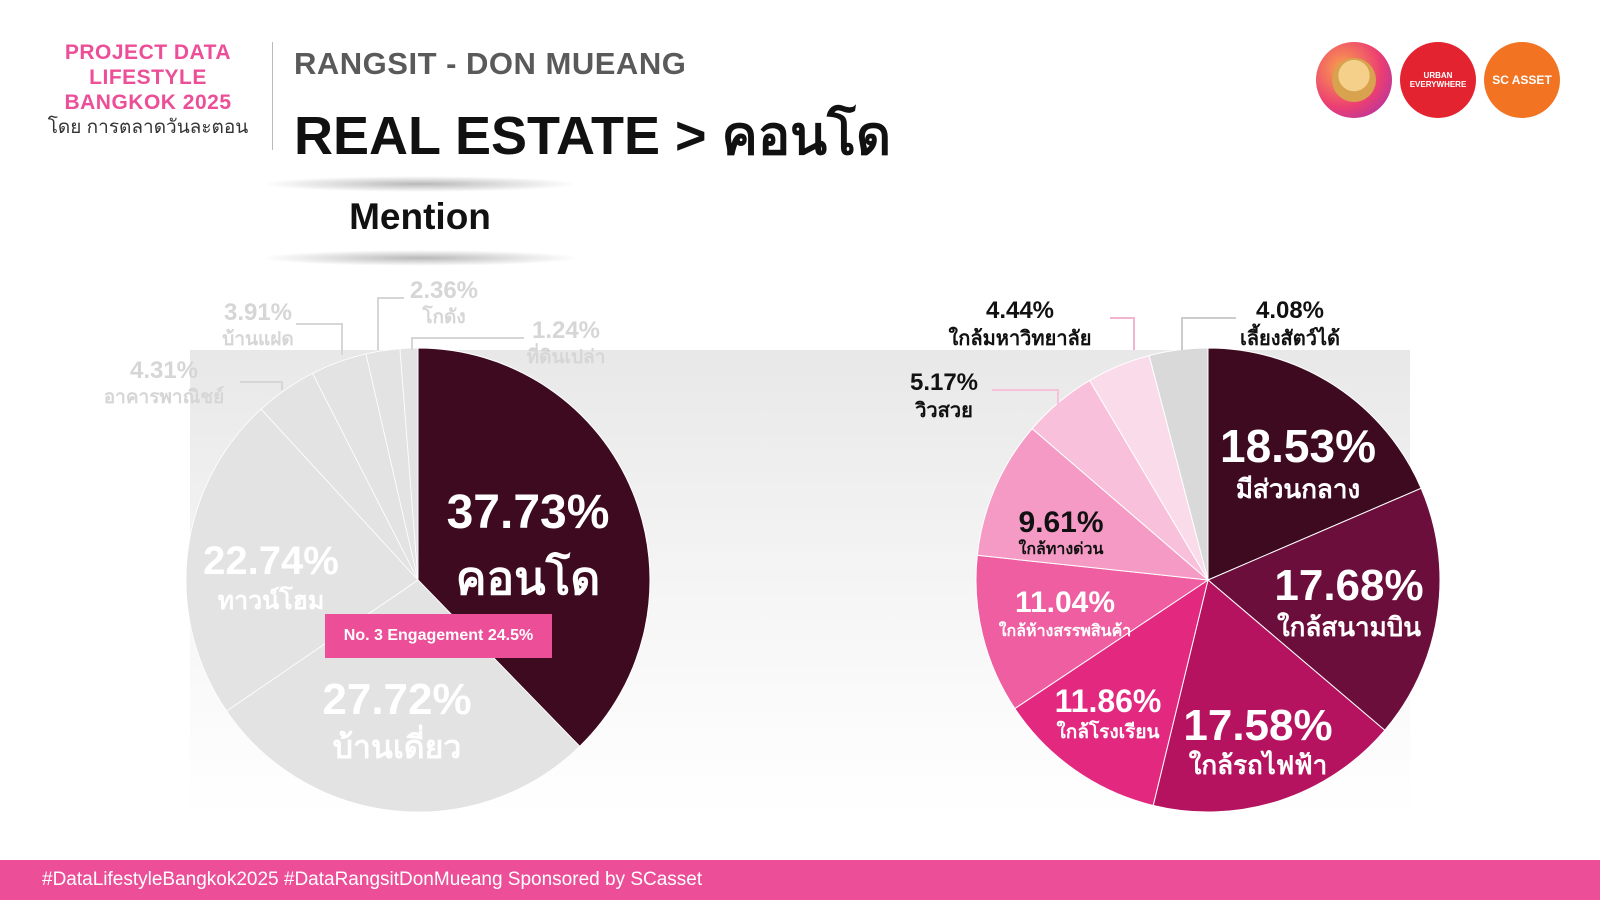 The width and height of the screenshot is (1600, 900). Describe the element at coordinates (1065, 630) in the screenshot. I see `feature-category-label: ใกล้ห้างสรรพสินค้า` at that location.